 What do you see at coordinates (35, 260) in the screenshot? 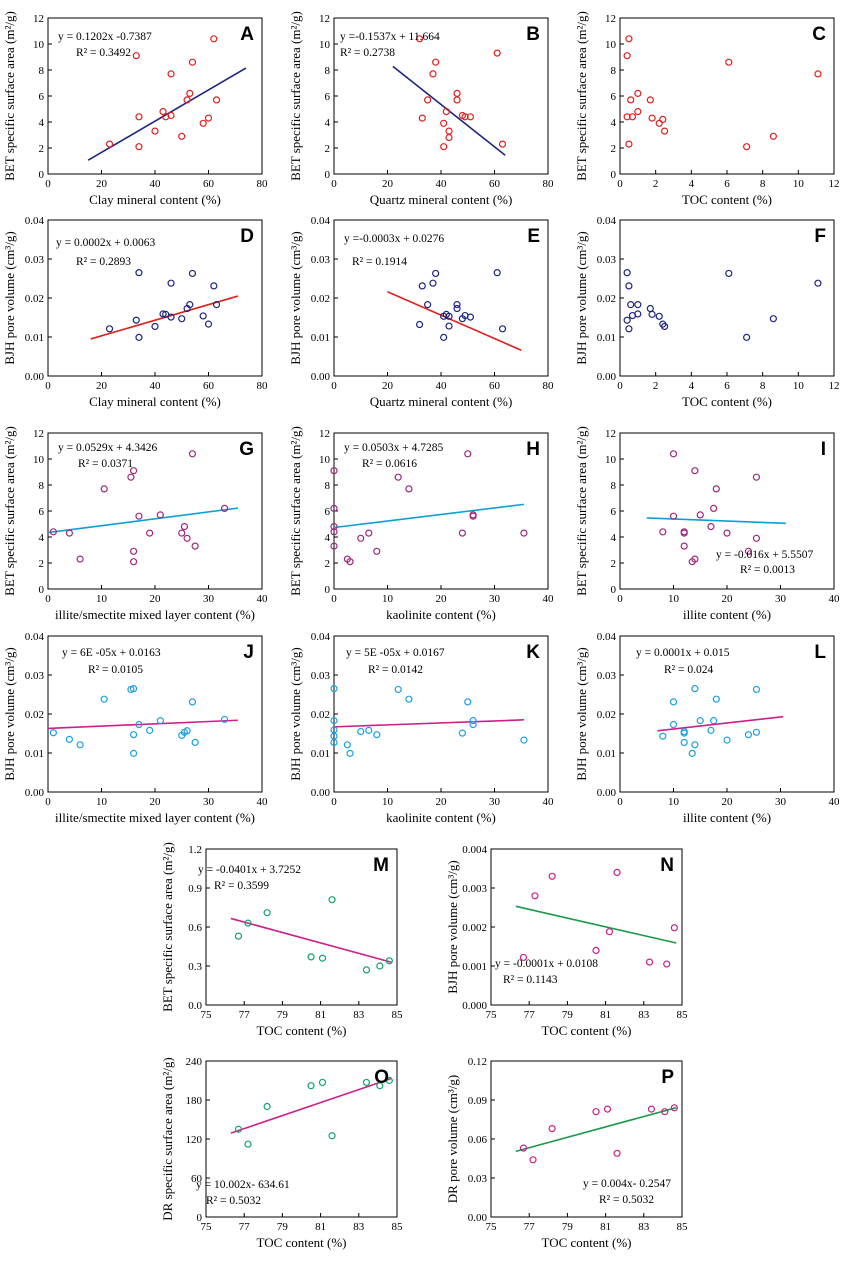
I see `y-tick-label: 0.03` at bounding box center [35, 260].